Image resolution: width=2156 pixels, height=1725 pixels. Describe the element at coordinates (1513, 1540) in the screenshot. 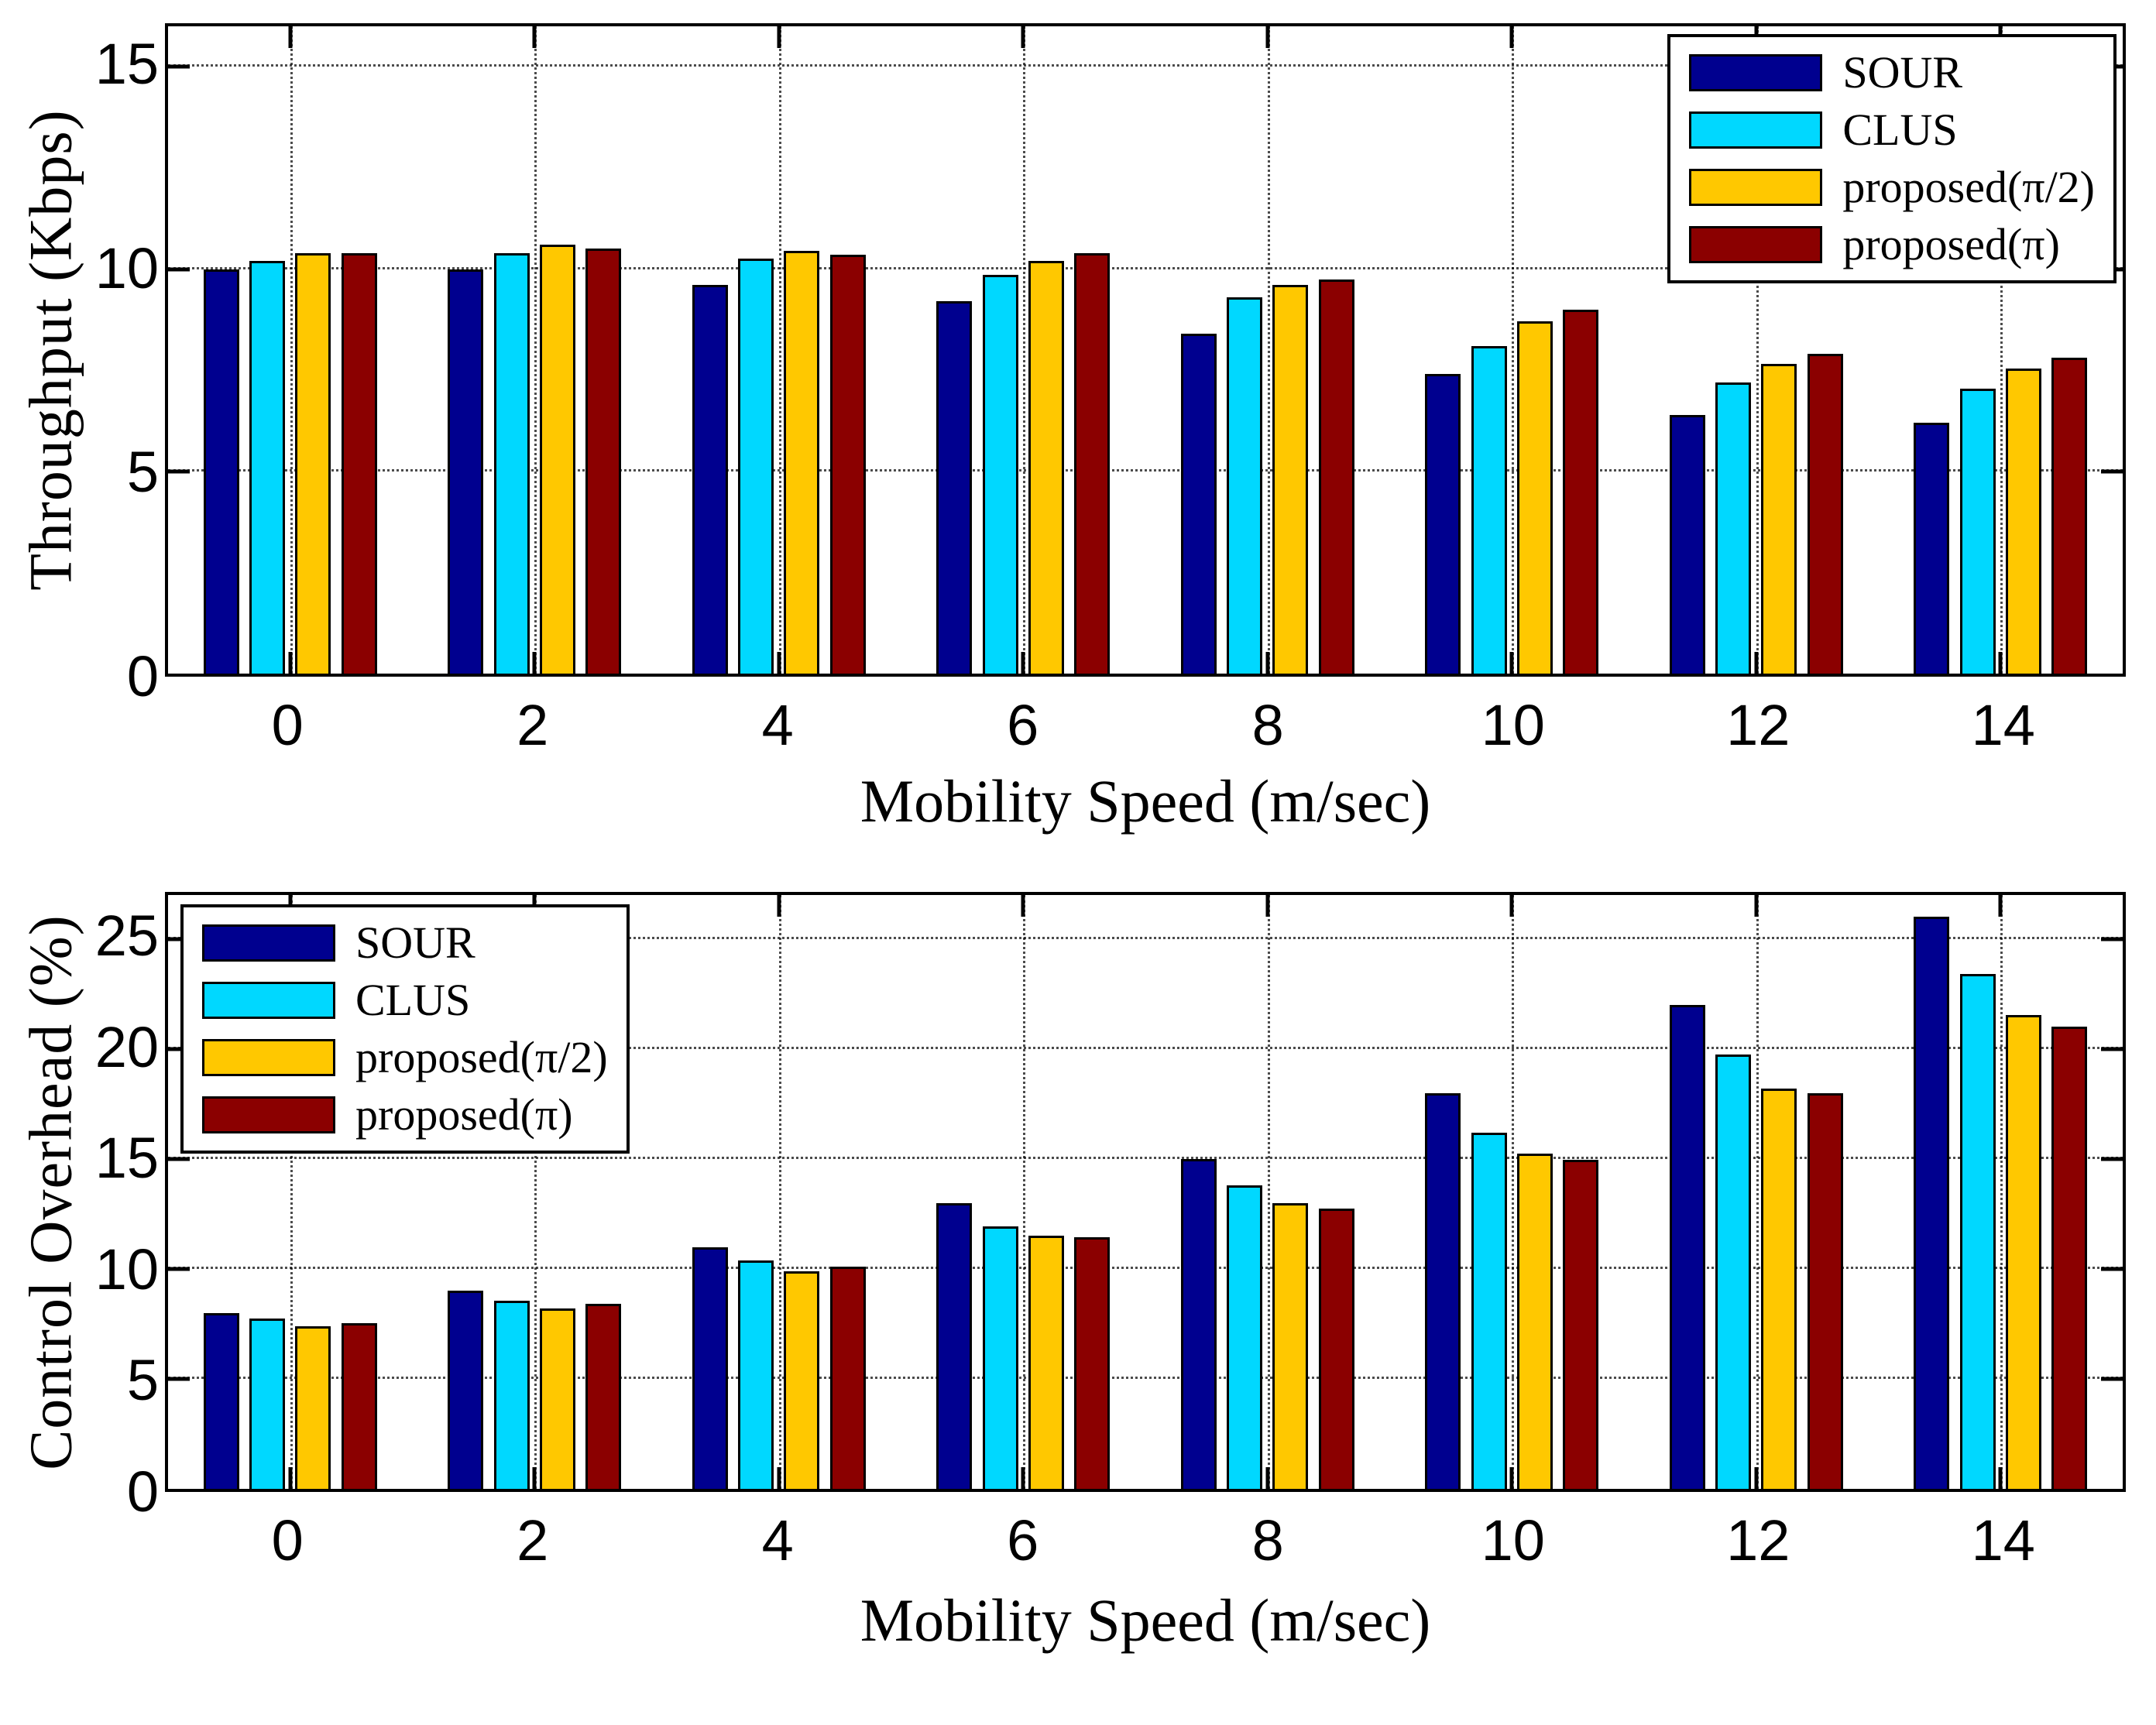

I see `x-tick-label: 10` at that location.